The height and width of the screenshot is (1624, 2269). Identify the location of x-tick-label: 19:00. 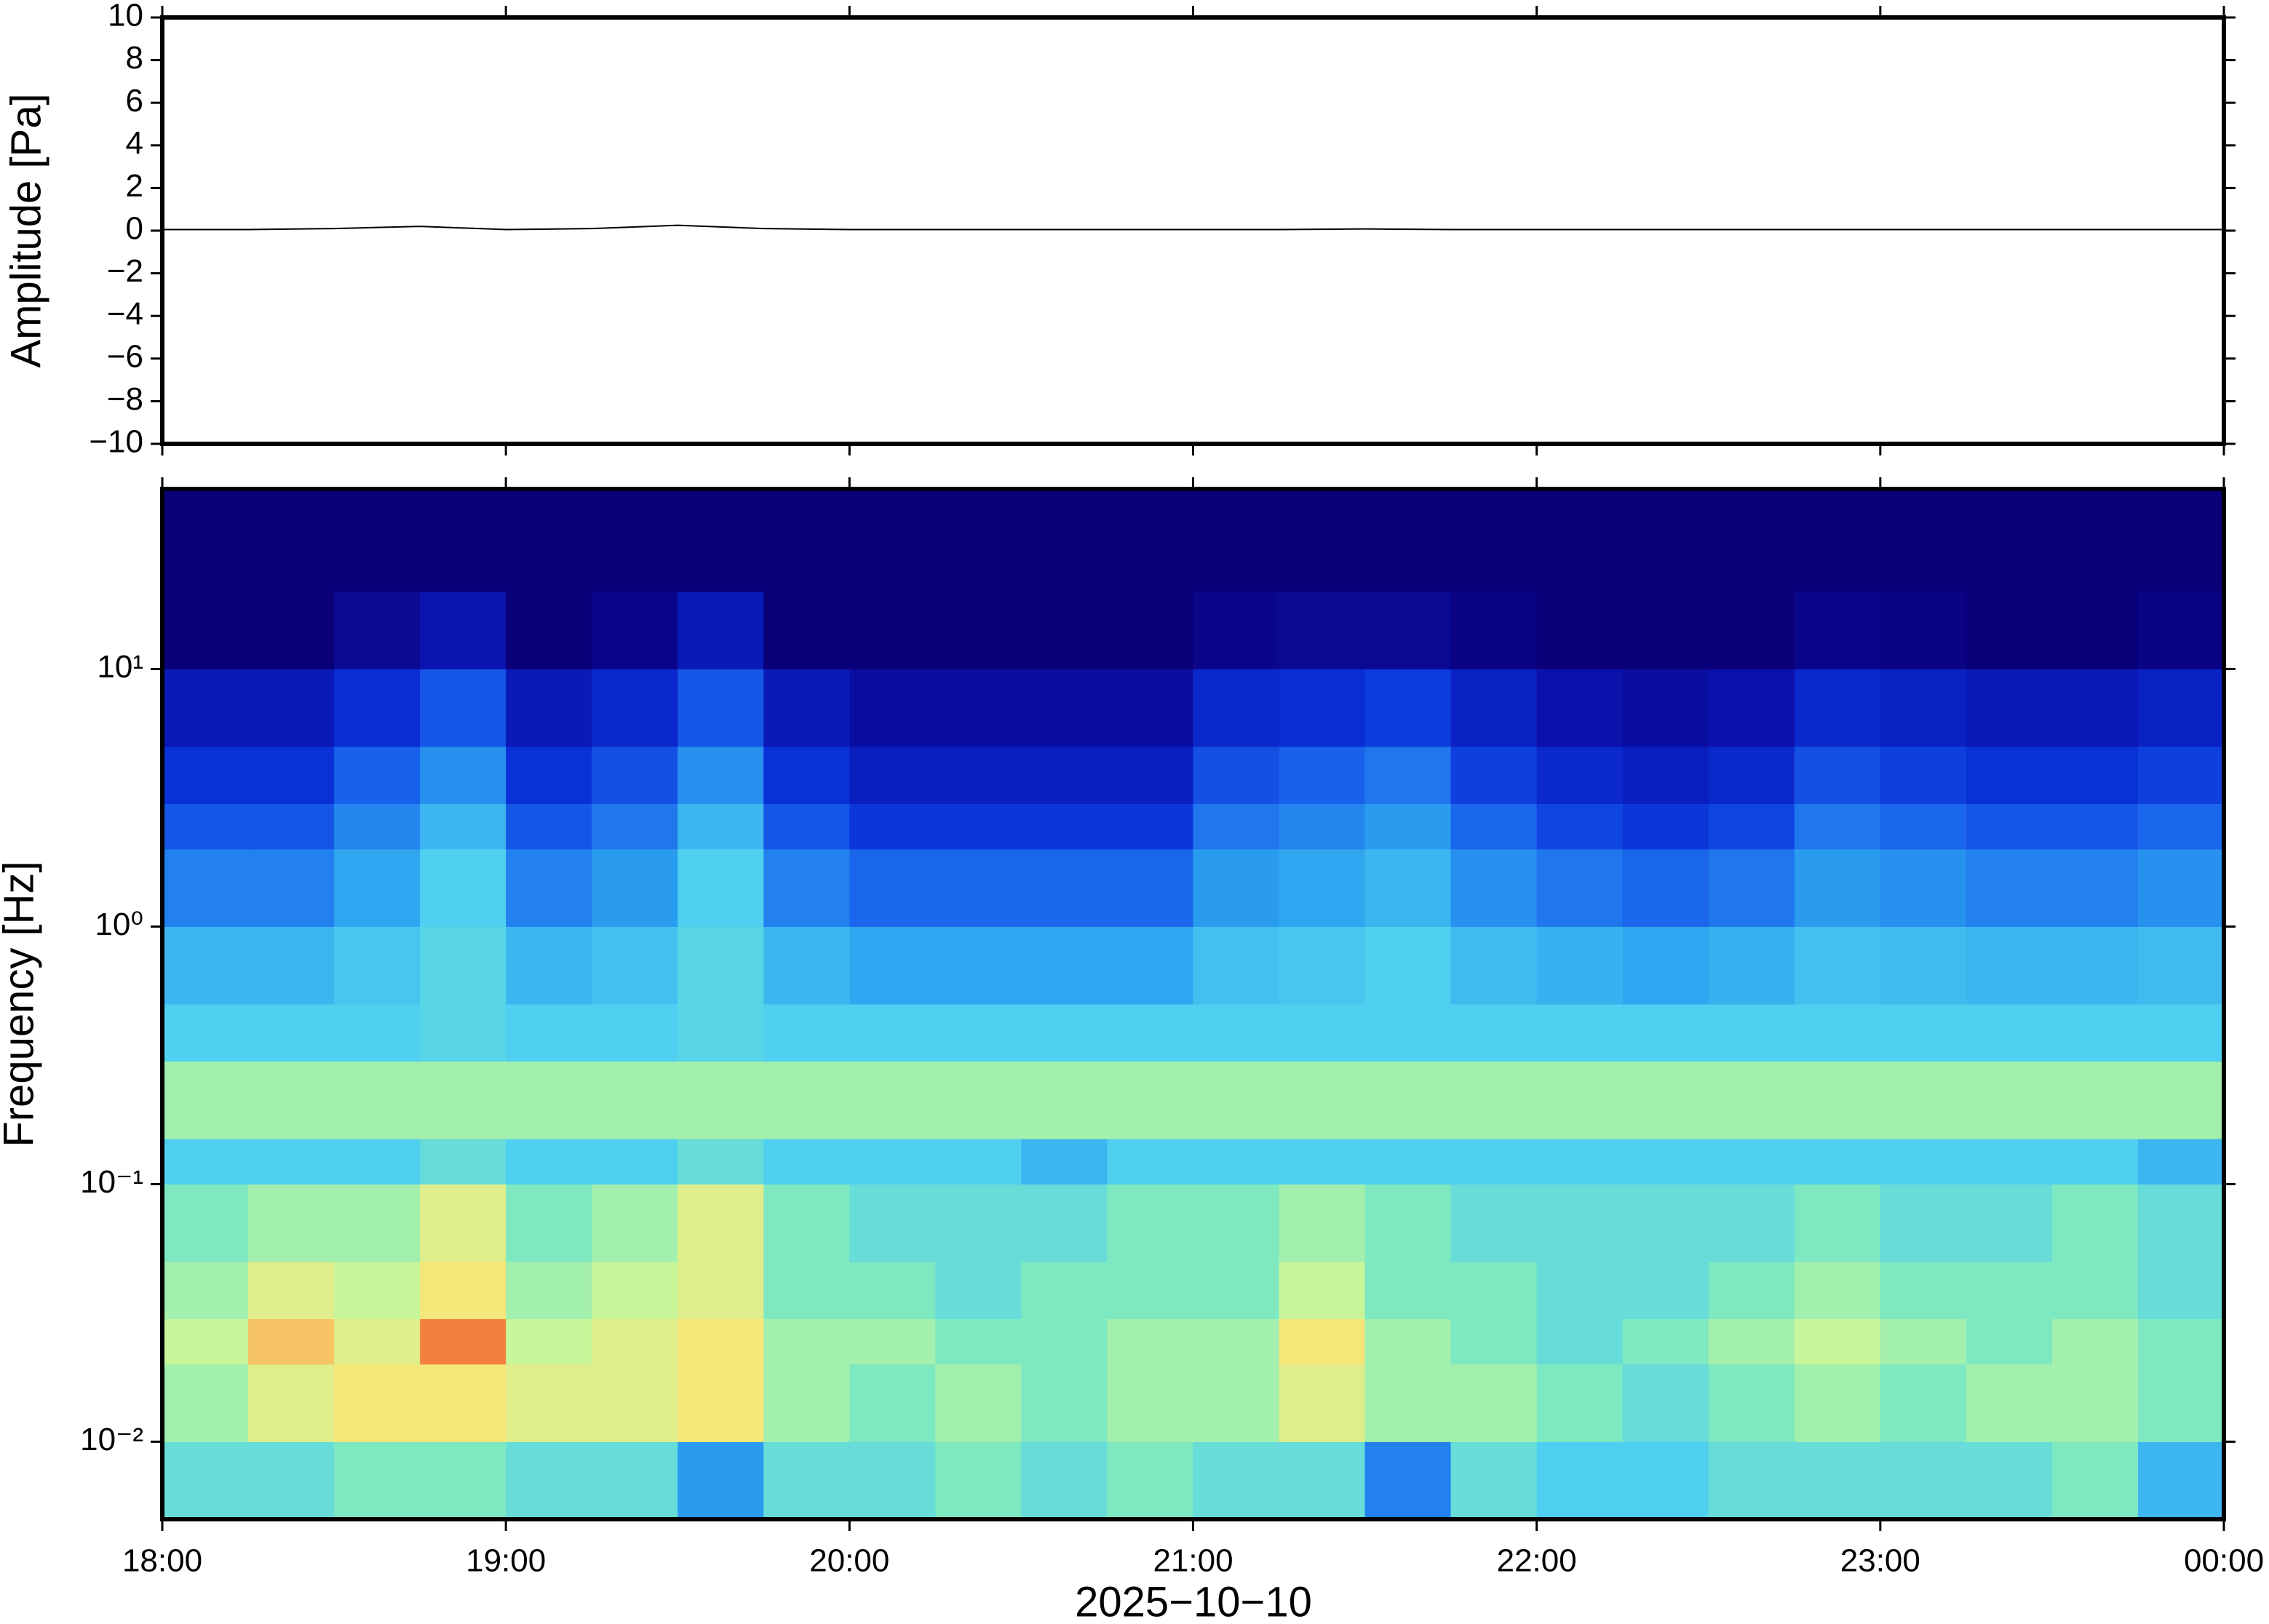
(506, 1561).